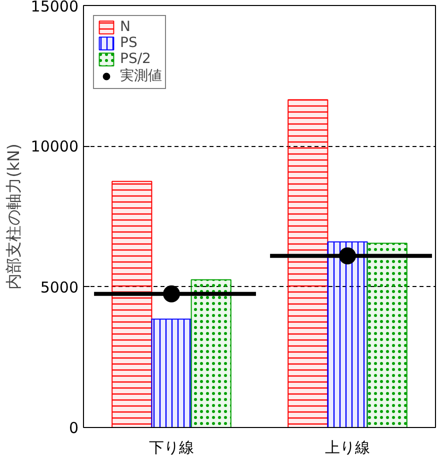 This screenshot has width=440, height=459. I want to click on y-tick-label: 5000, so click(59, 287).